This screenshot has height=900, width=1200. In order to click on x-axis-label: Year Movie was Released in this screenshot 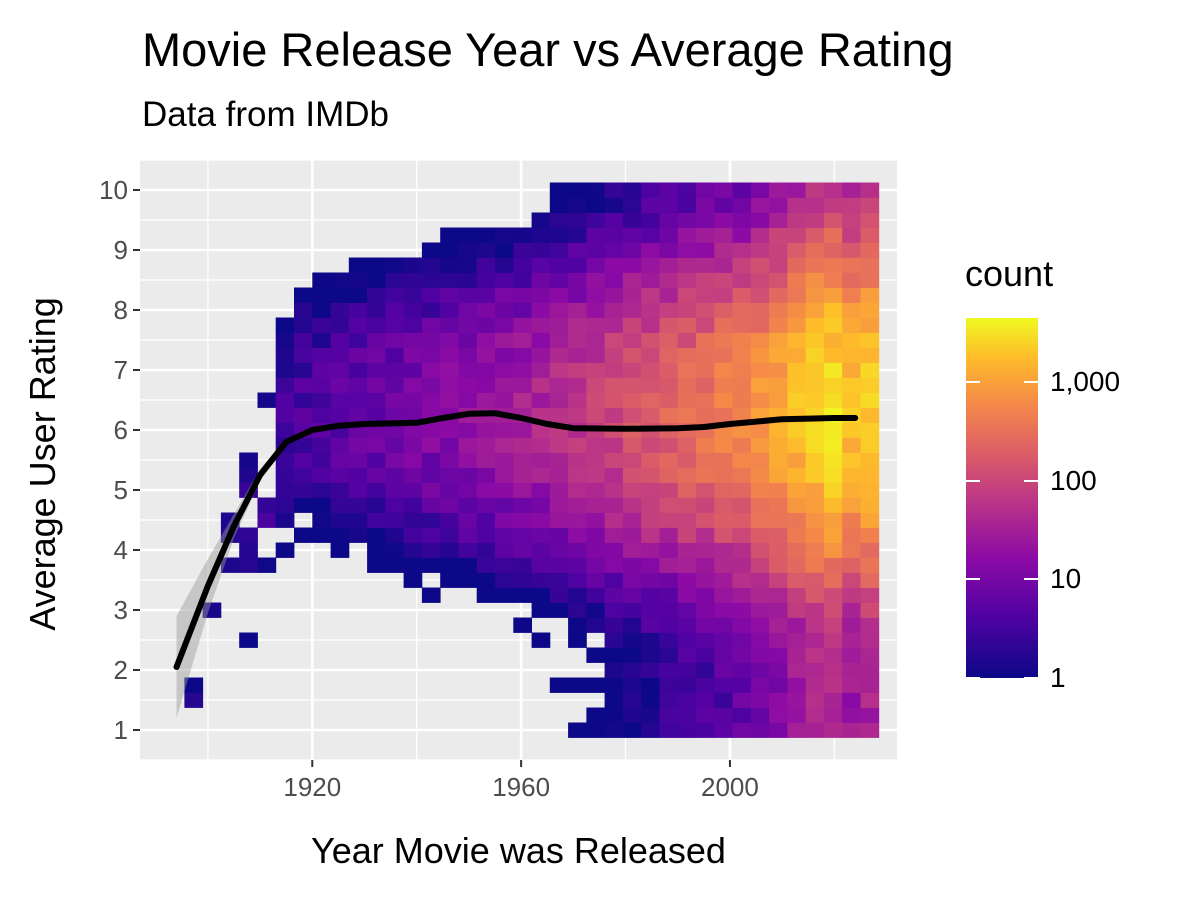, I will do `click(518, 850)`.